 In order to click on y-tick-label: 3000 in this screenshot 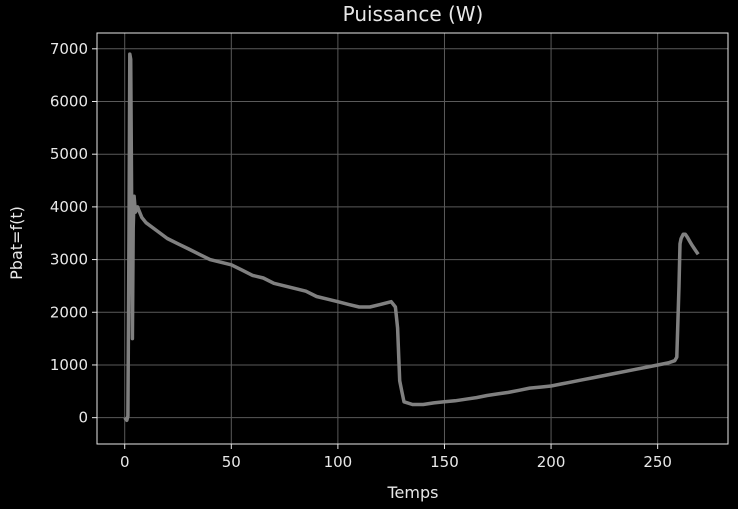, I will do `click(69, 260)`.